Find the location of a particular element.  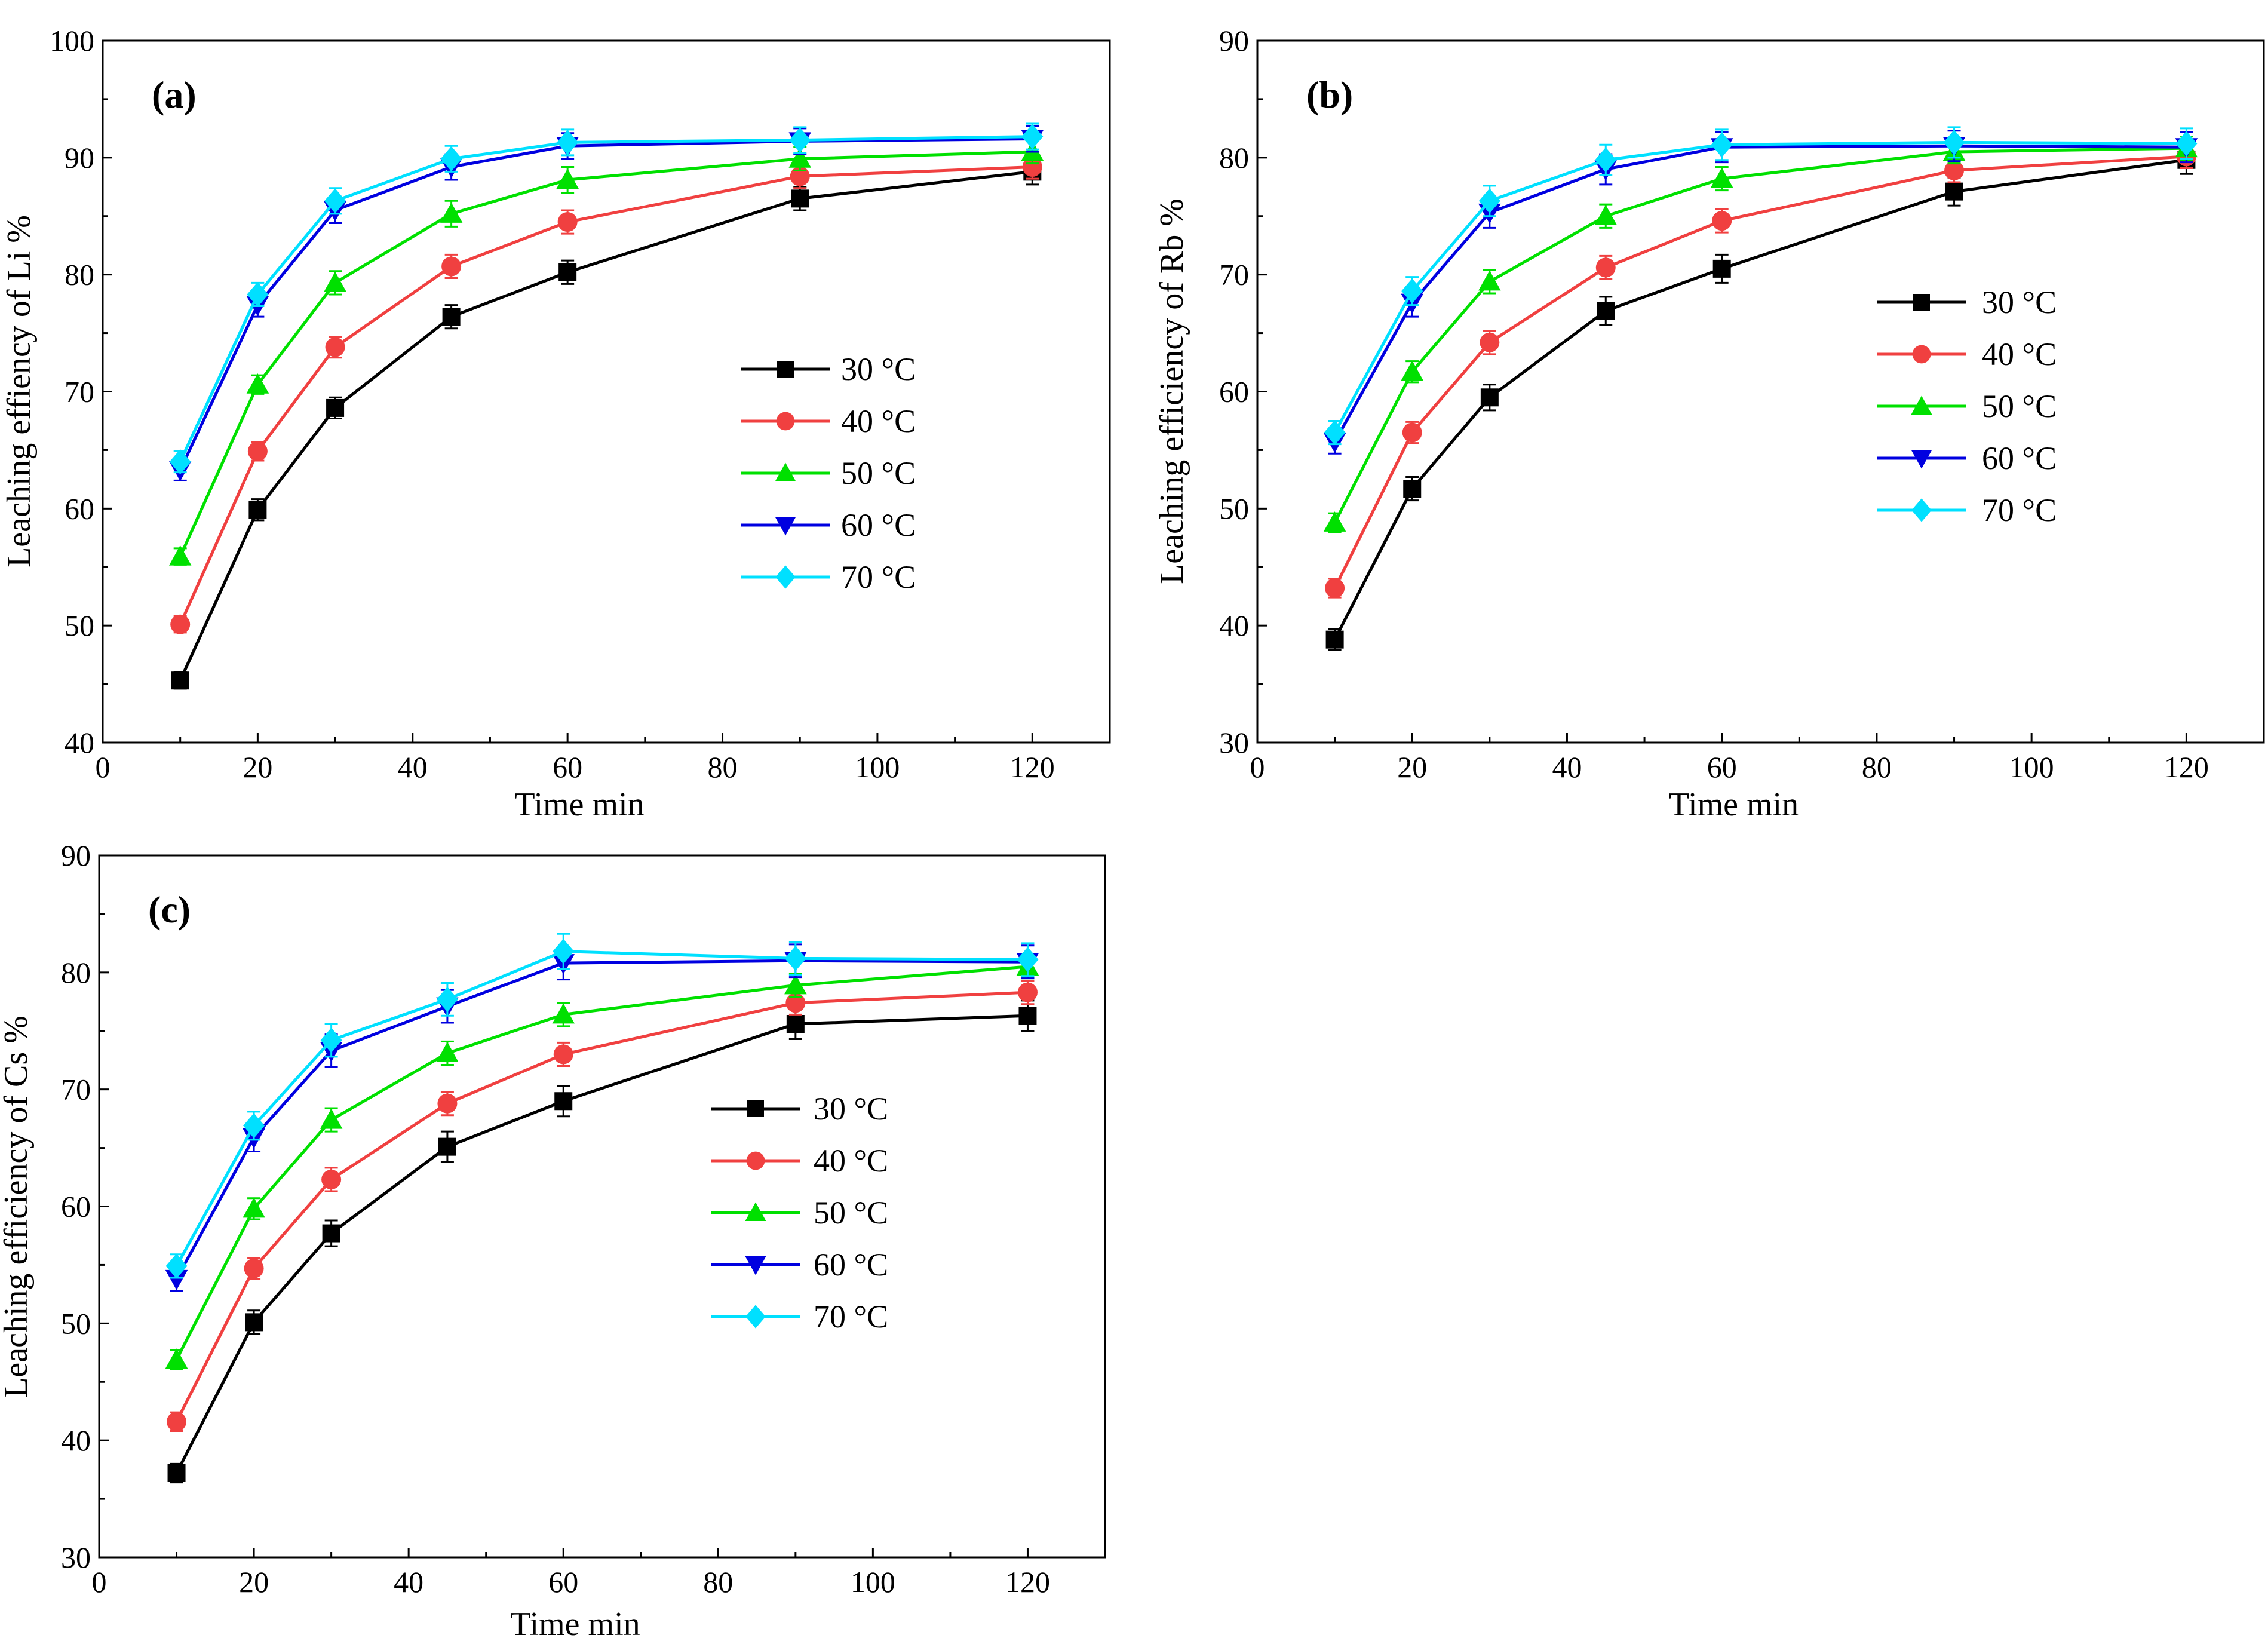

legend: 30 °C 40 °C 50 °C 60 °C 70 °C is located at coordinates (1967, 406).